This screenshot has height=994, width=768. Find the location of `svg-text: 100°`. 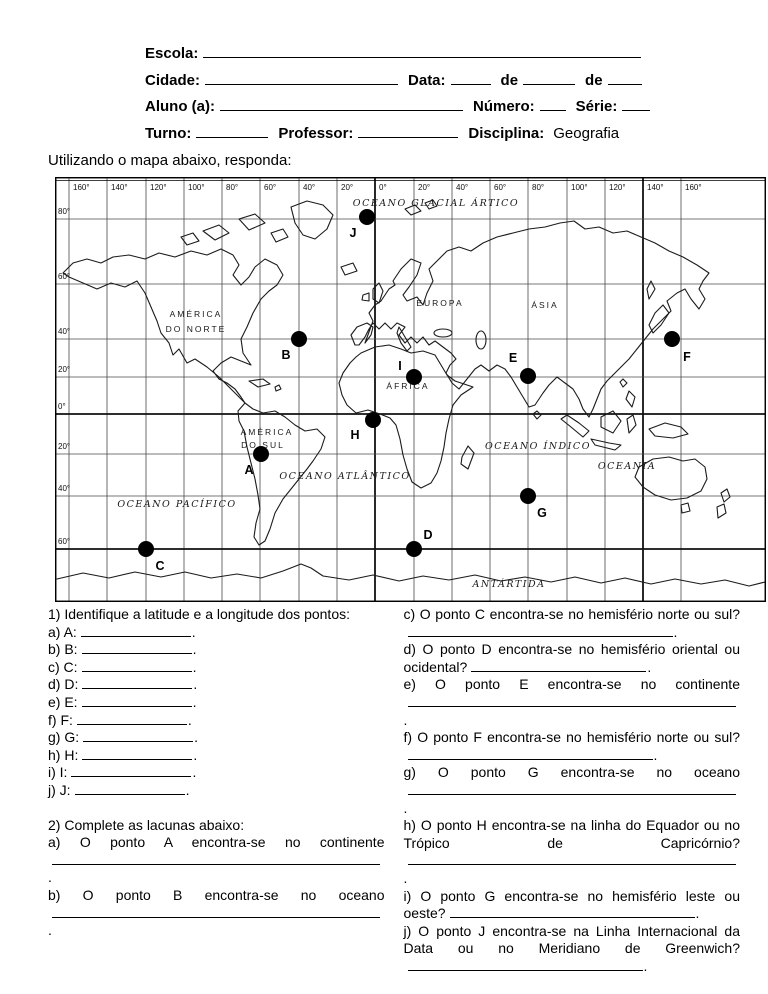

svg-text: 100° is located at coordinates (579, 187).